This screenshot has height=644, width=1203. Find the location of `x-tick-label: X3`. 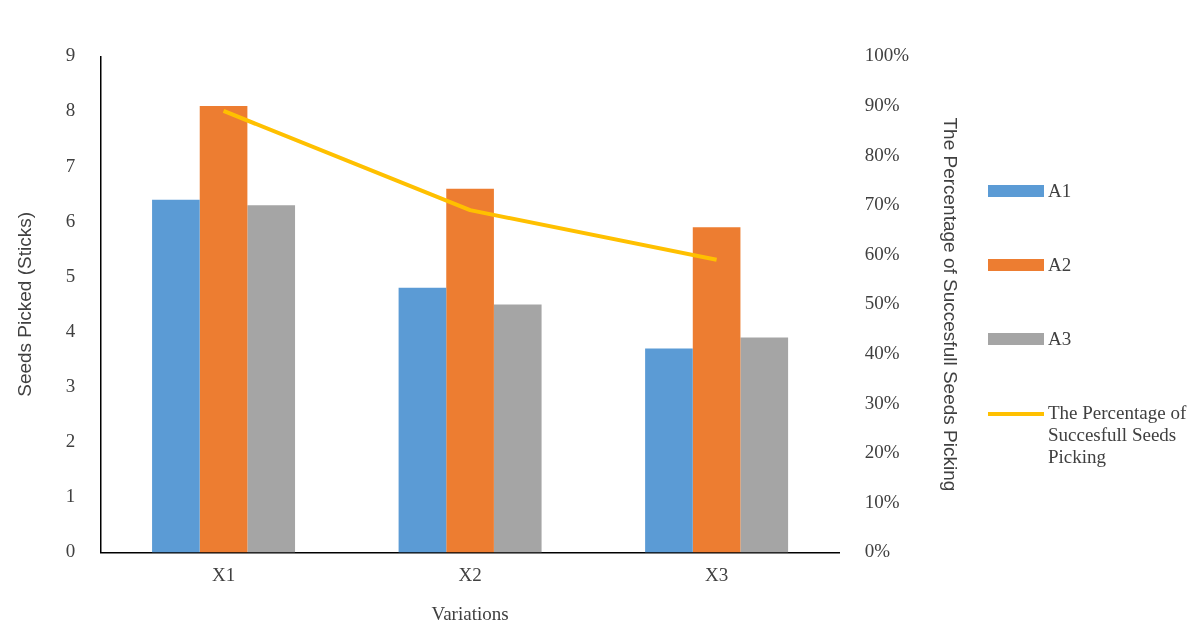

x-tick-label: X3 is located at coordinates (716, 574).